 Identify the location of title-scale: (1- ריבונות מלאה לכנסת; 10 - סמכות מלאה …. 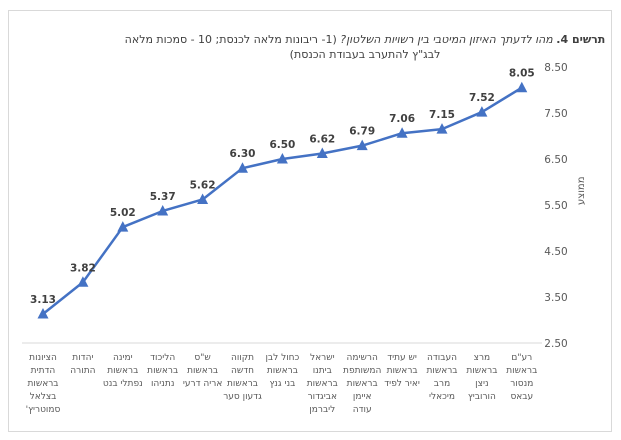
(282, 47).